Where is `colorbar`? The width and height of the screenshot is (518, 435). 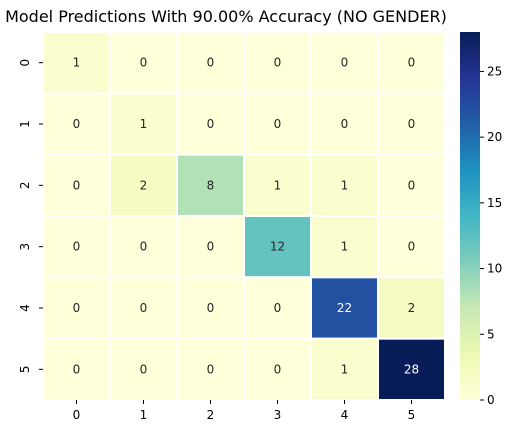 colorbar is located at coordinates (470, 216).